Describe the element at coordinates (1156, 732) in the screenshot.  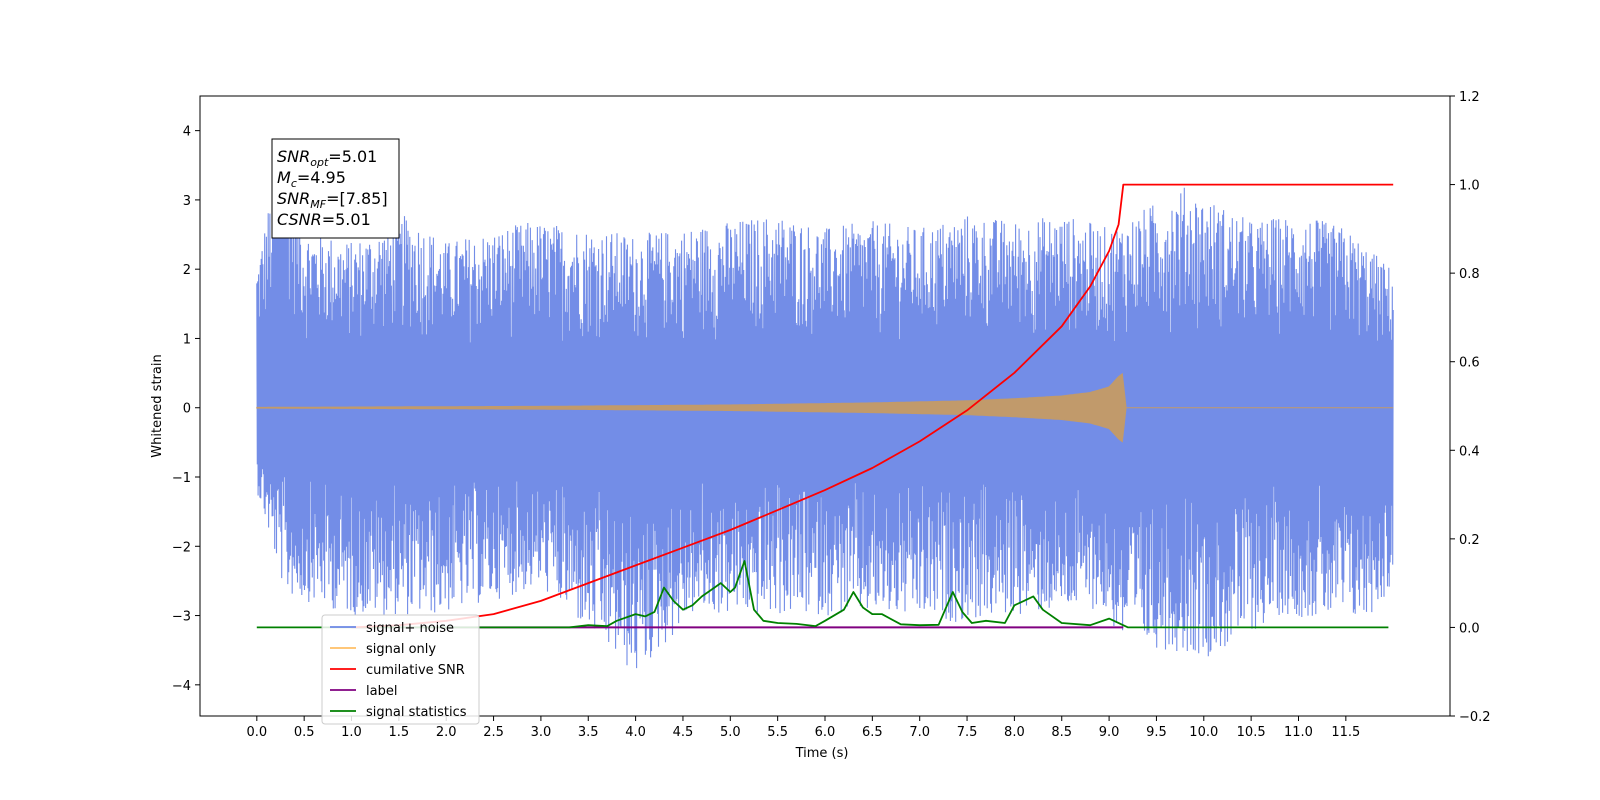
I see `x-tick-label: 9.5` at that location.